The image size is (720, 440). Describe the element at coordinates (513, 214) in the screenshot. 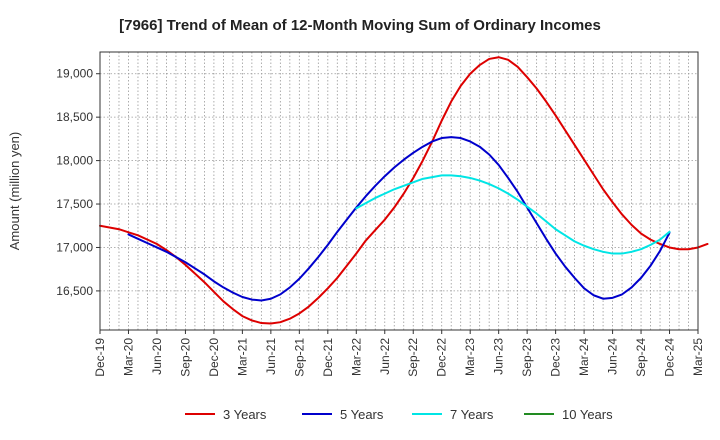

I see `series-line-7-years` at that location.